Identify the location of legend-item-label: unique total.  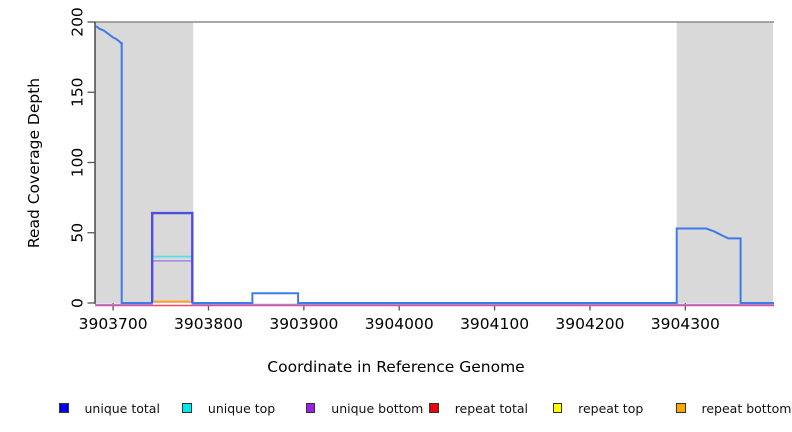
(122, 408).